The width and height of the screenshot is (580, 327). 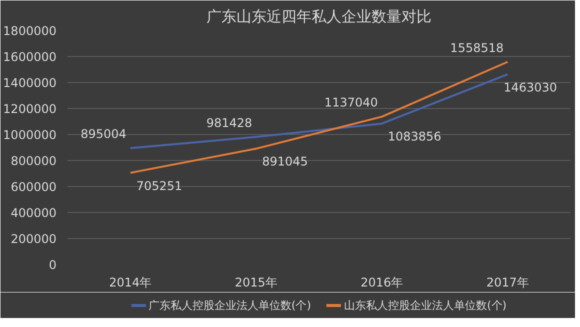 I want to click on y-tick-label: 600000, so click(x=33, y=187).